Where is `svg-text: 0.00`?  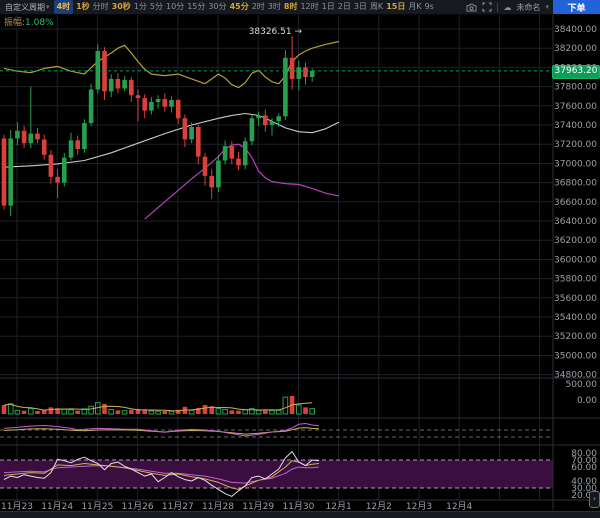 svg-text: 0.00 is located at coordinates (587, 401).